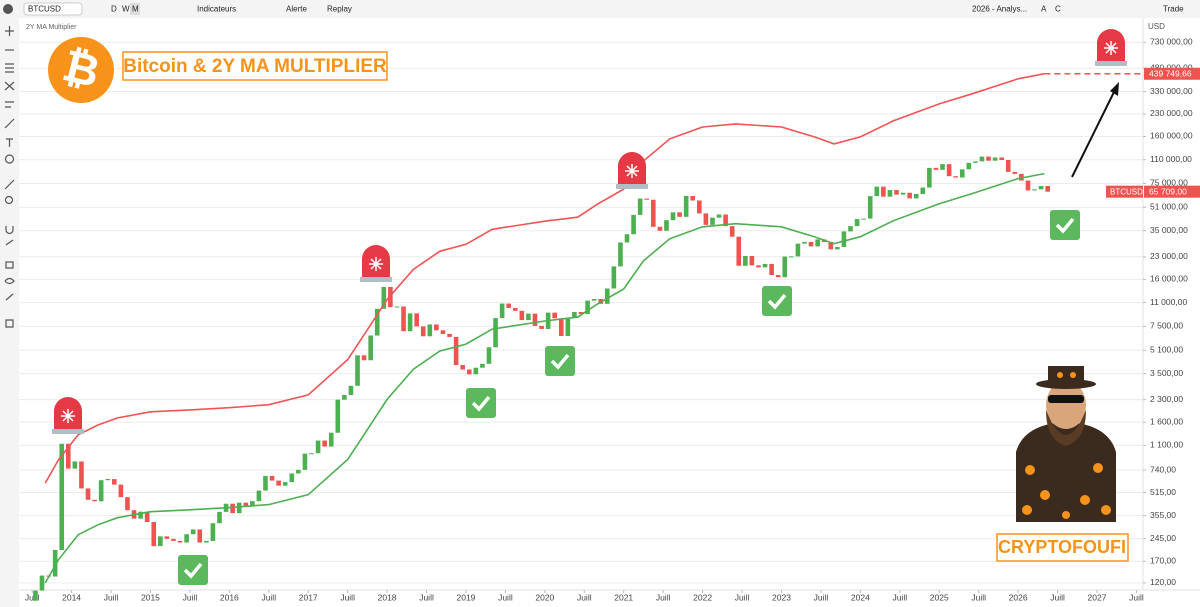 Image resolution: width=1200 pixels, height=607 pixels. What do you see at coordinates (1066, 444) in the screenshot?
I see `character-illustration` at bounding box center [1066, 444].